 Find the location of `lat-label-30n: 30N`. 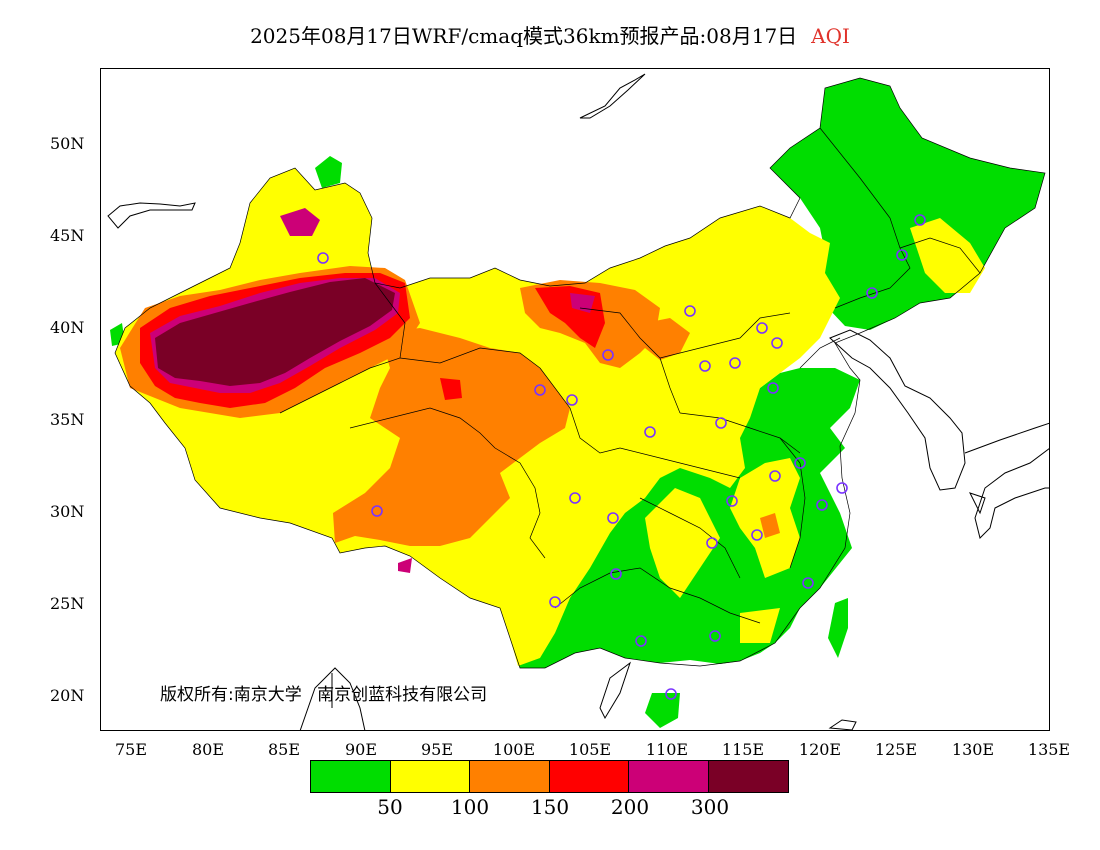

lat-label-30n: 30N is located at coordinates (67, 511).